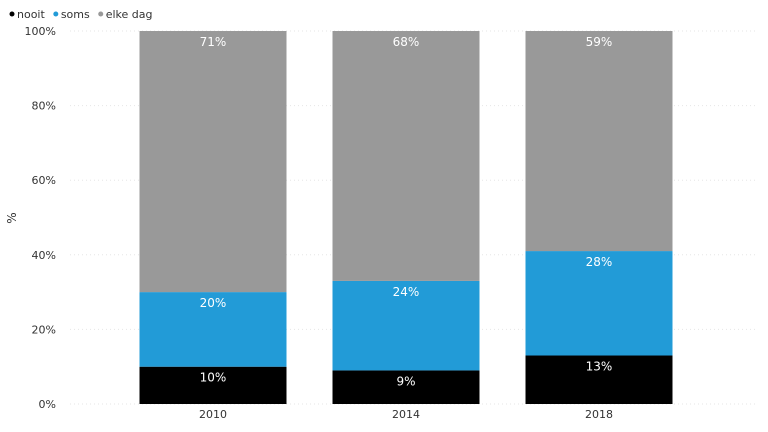  What do you see at coordinates (599, 141) in the screenshot?
I see `bar-2018-elke-dag` at bounding box center [599, 141].